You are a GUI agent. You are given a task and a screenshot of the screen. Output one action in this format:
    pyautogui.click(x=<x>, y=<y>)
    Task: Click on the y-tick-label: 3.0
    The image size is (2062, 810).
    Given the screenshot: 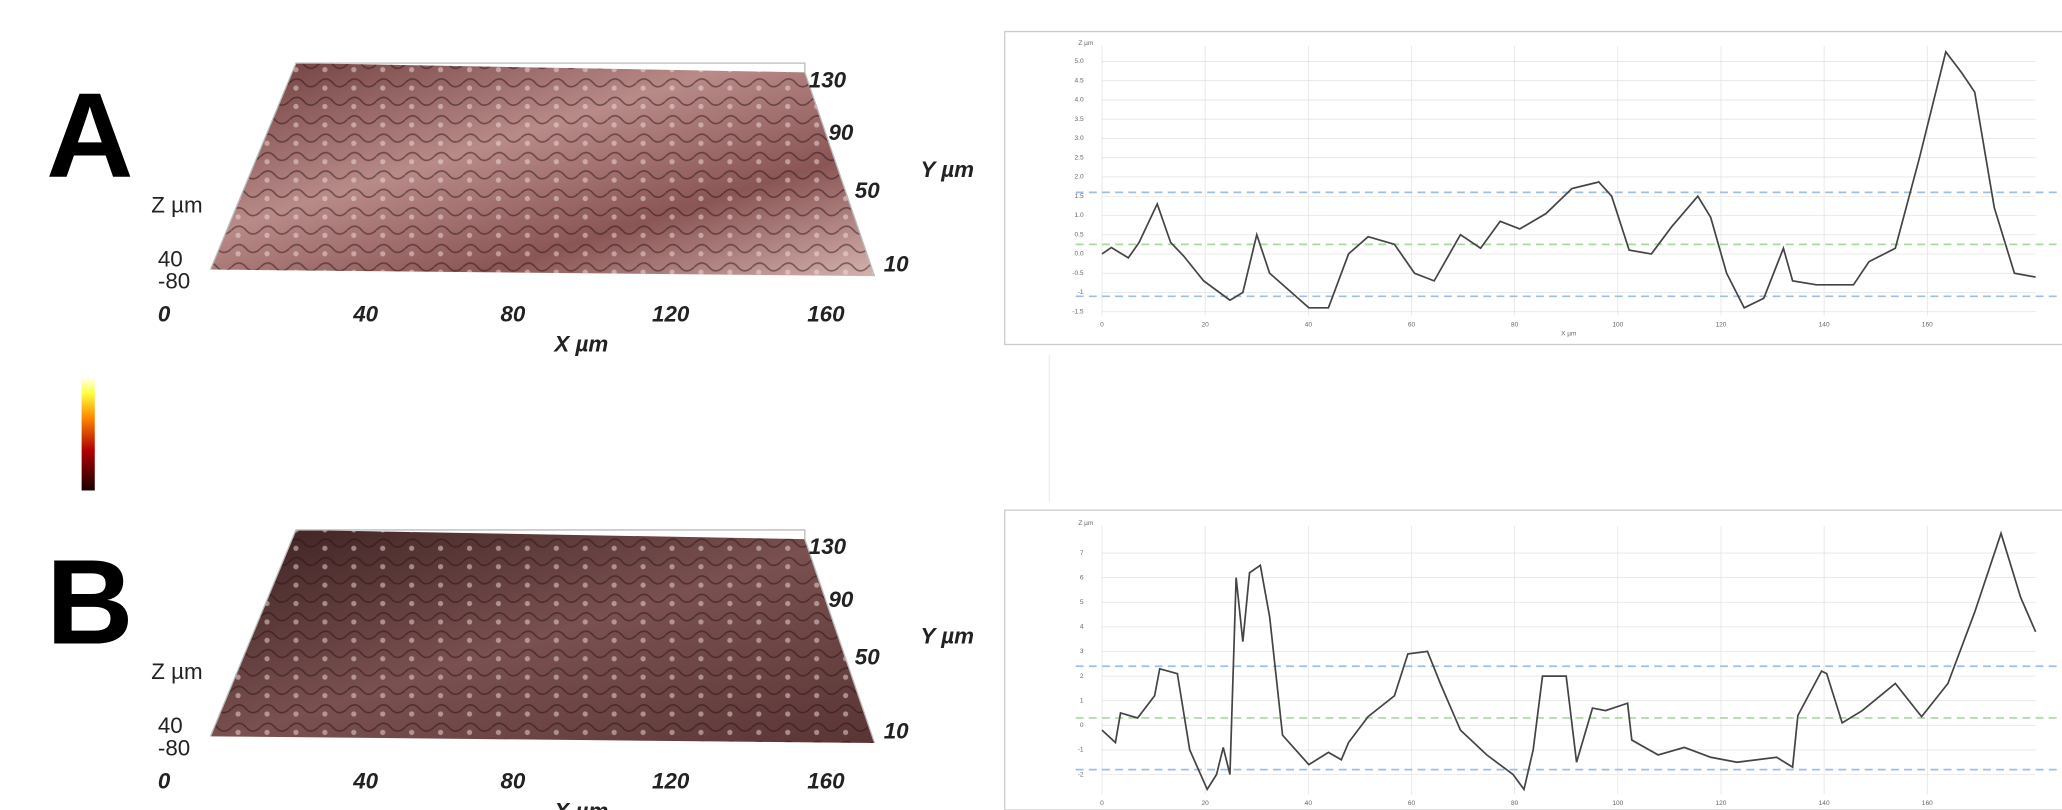 What is the action you would take?
    pyautogui.click(x=1078, y=138)
    